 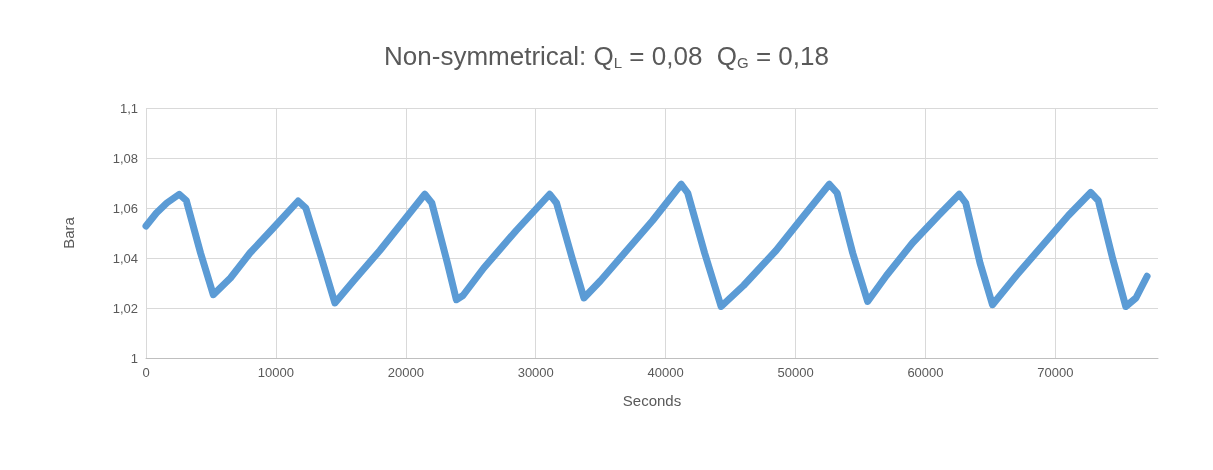 What do you see at coordinates (925, 372) in the screenshot?
I see `x-tick-label: 60000` at bounding box center [925, 372].